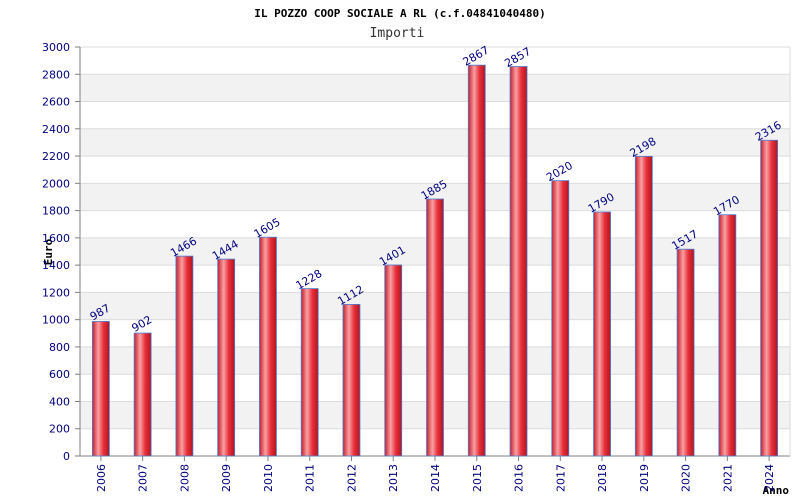 This screenshot has height=500, width=800. Describe the element at coordinates (397, 33) in the screenshot. I see `chart-subtitle: Importi` at that location.